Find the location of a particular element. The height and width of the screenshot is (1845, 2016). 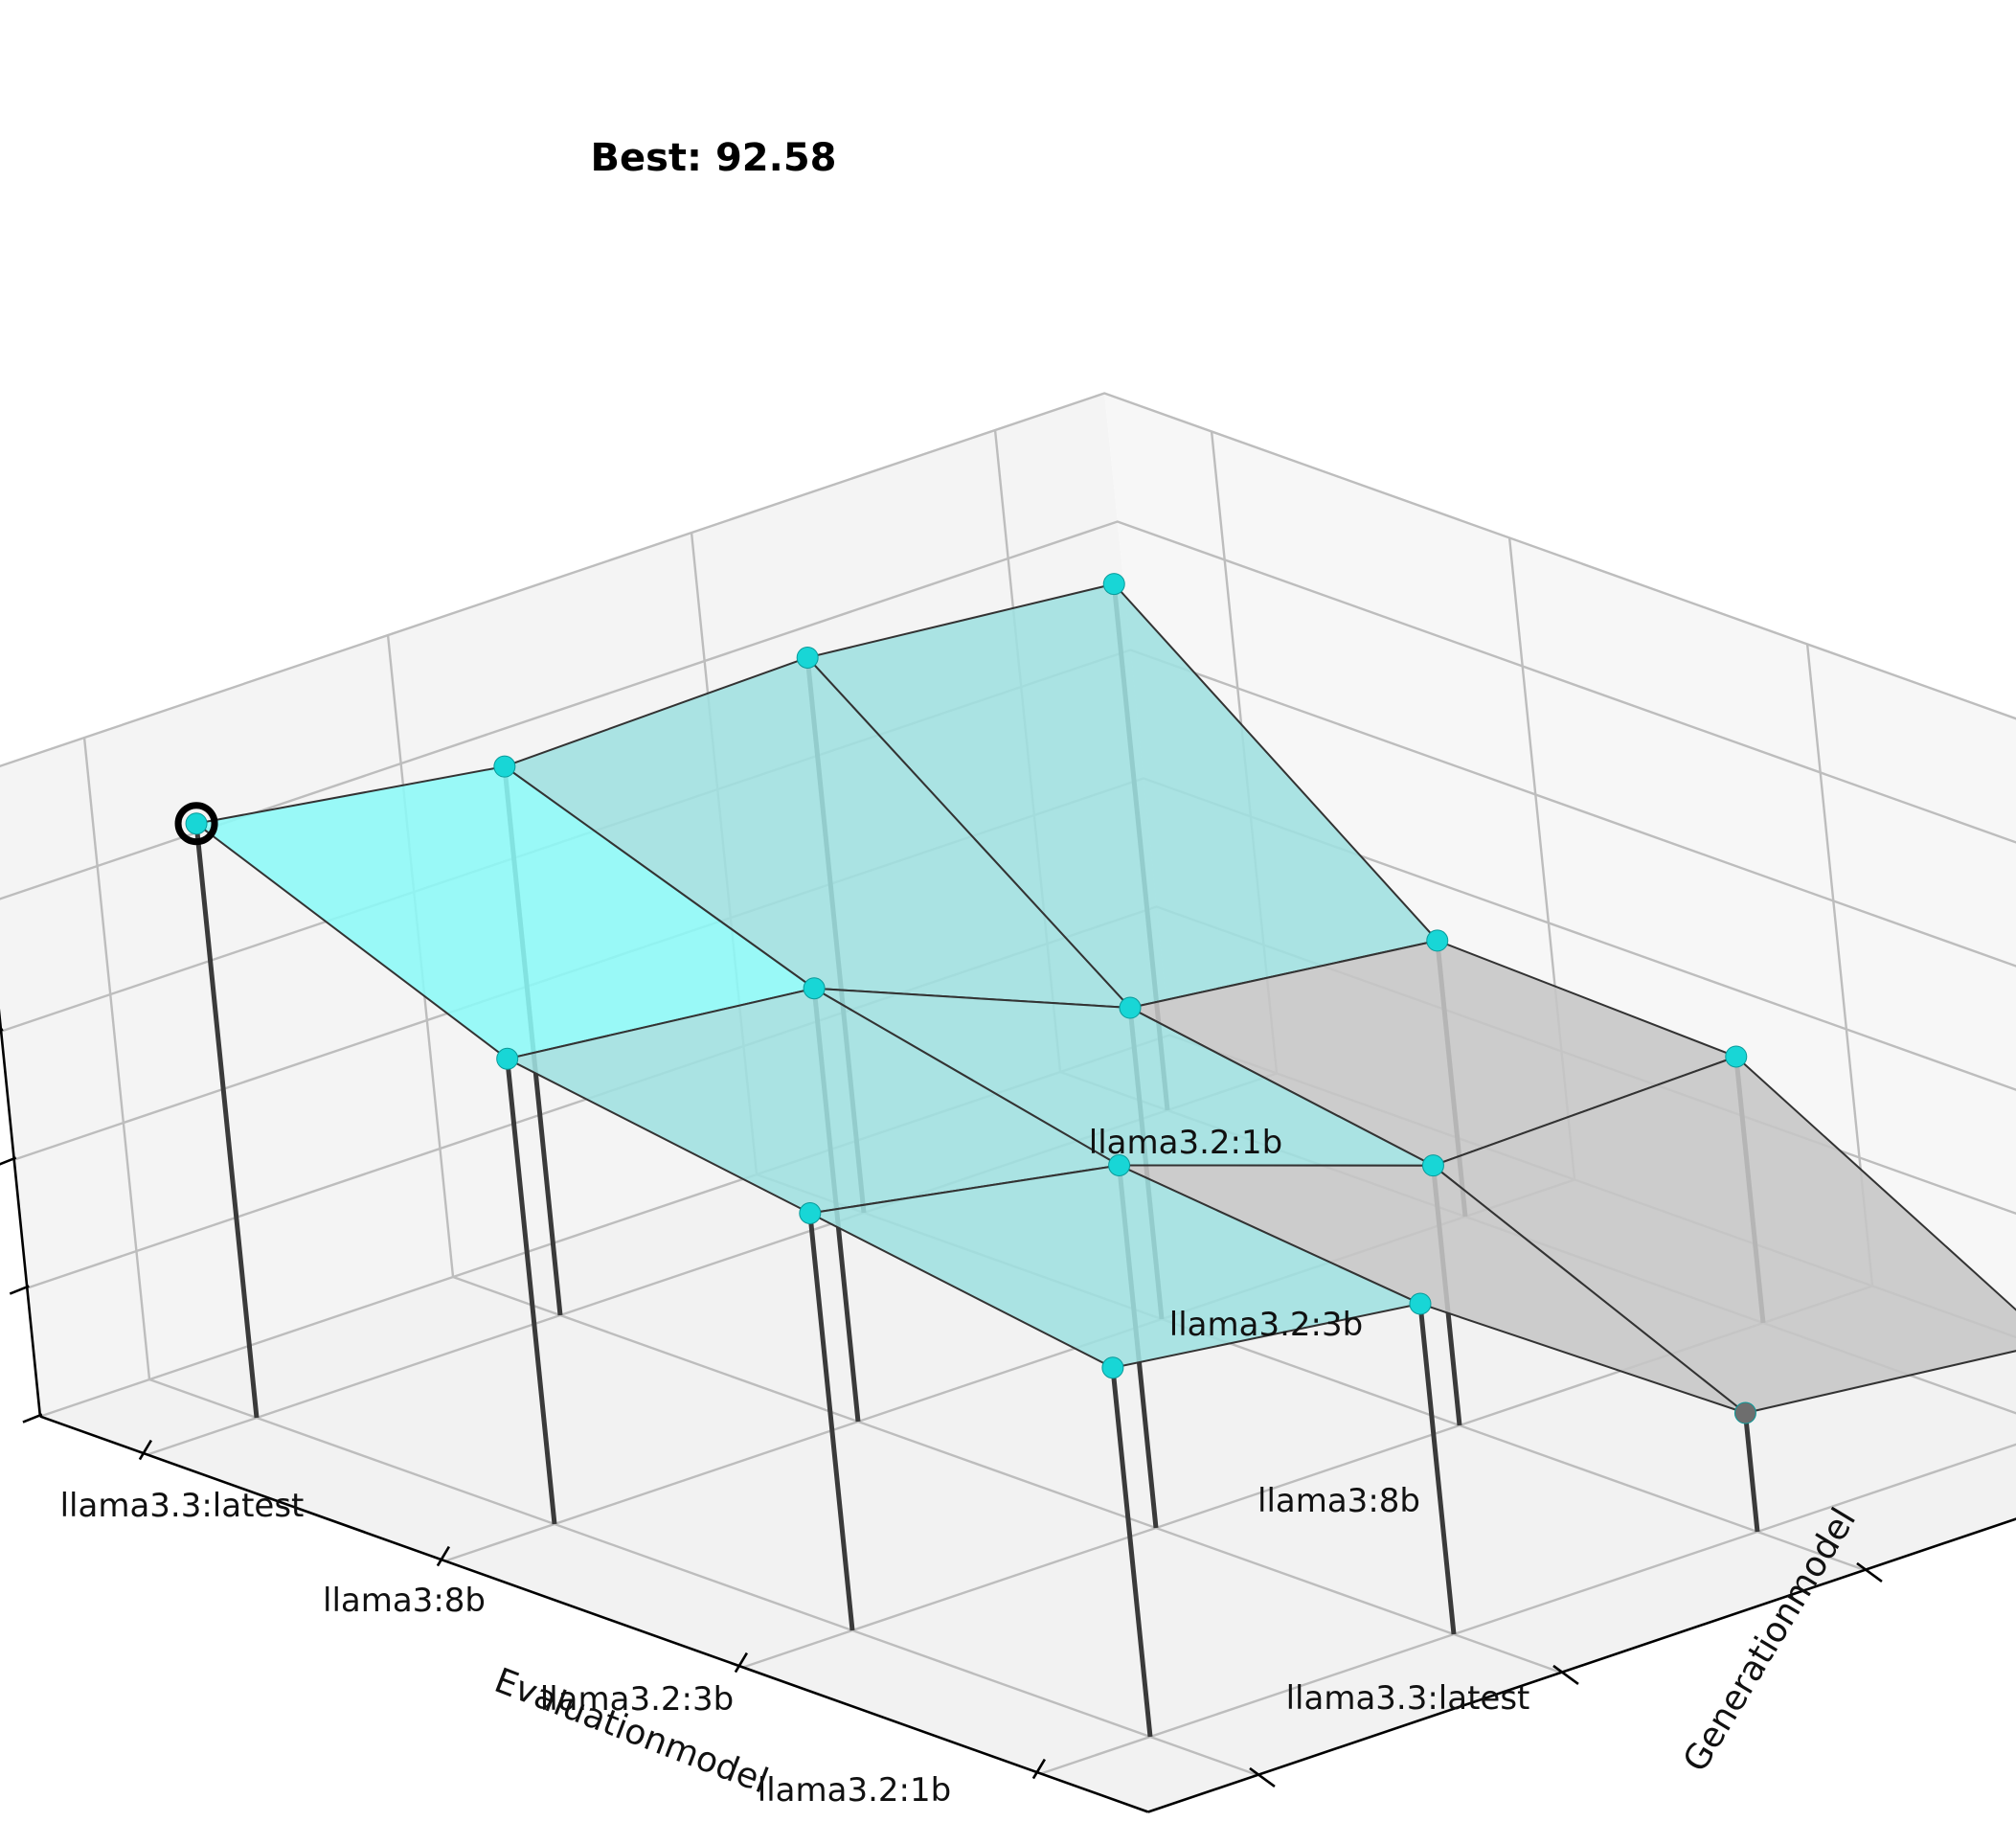

grid-line-gen-wall is located at coordinates (116, 1058).